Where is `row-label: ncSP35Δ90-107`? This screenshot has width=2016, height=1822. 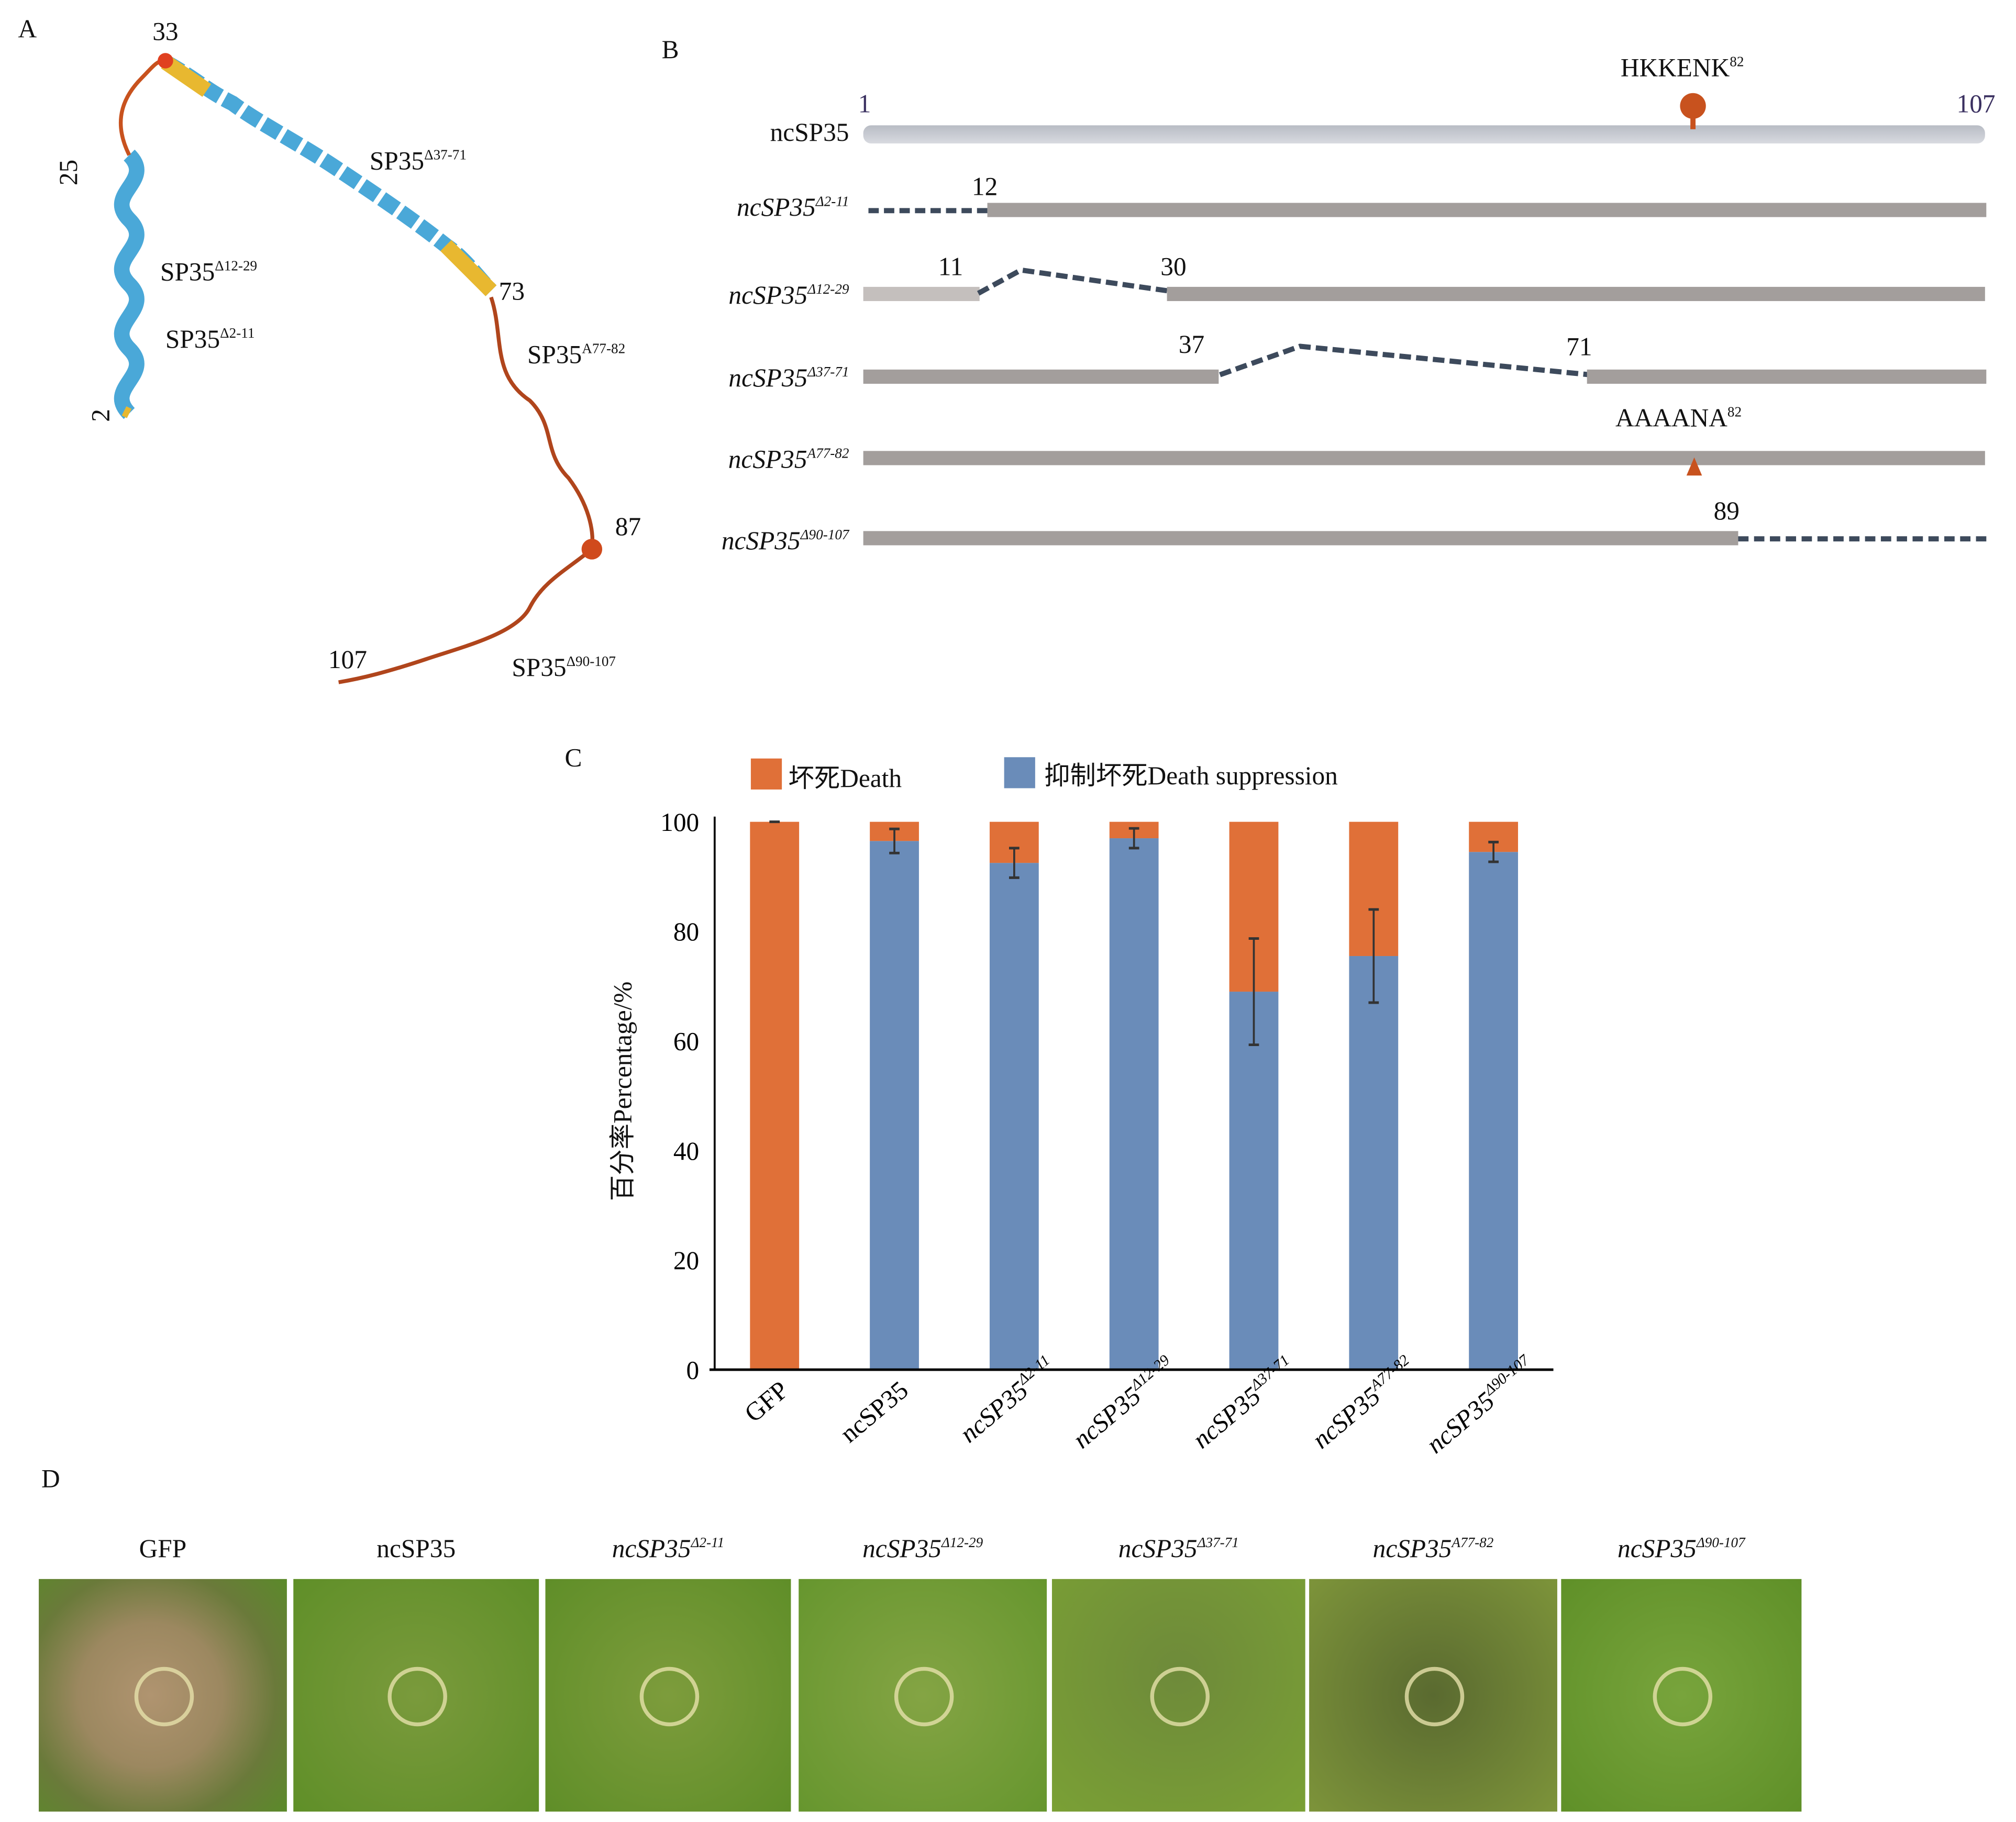 row-label: ncSP35Δ90-107 is located at coordinates (785, 541).